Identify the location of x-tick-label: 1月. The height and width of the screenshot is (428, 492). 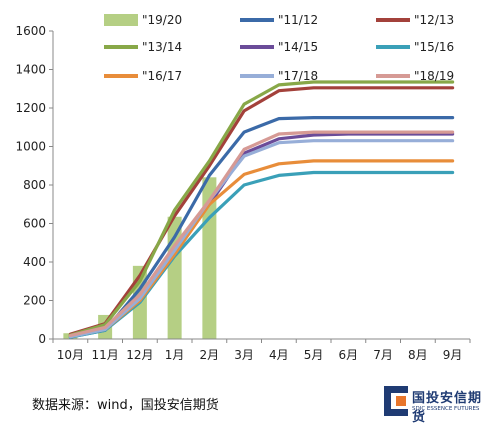
(175, 355).